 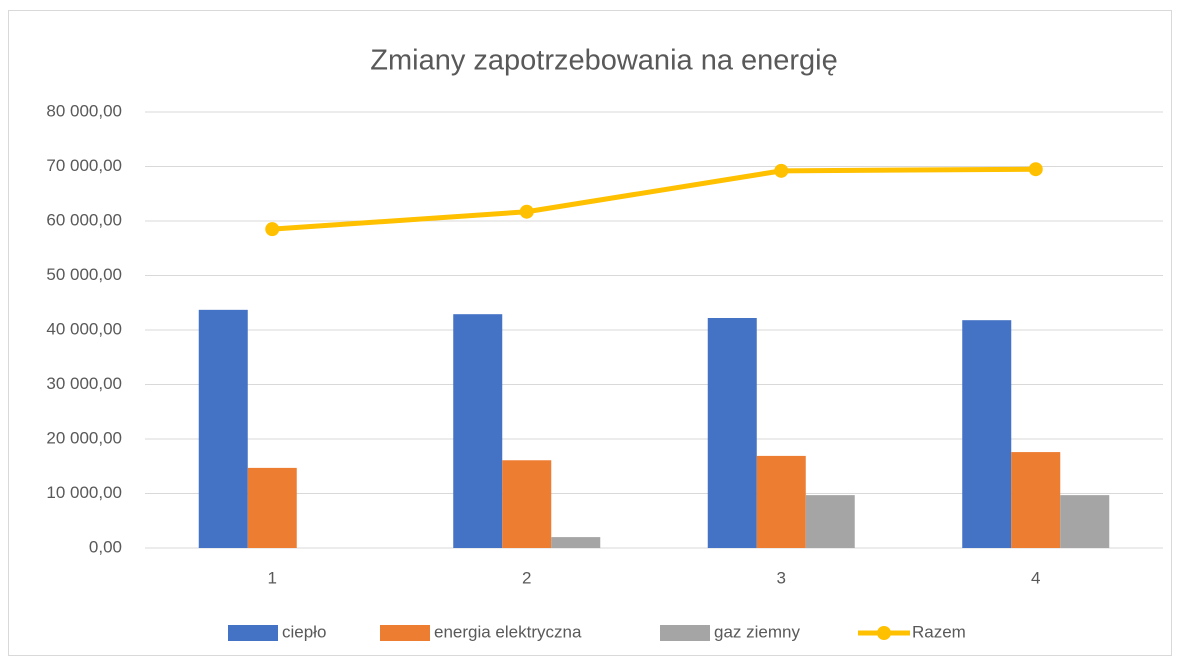 I want to click on x-tick-label: 4, so click(x=1035, y=577).